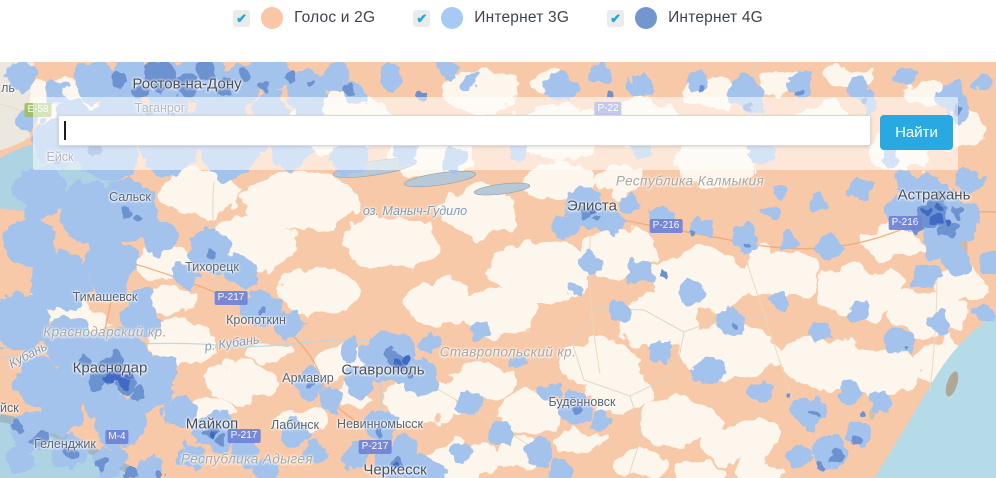  I want to click on legend-label-3g: Интернет 3G, so click(522, 17).